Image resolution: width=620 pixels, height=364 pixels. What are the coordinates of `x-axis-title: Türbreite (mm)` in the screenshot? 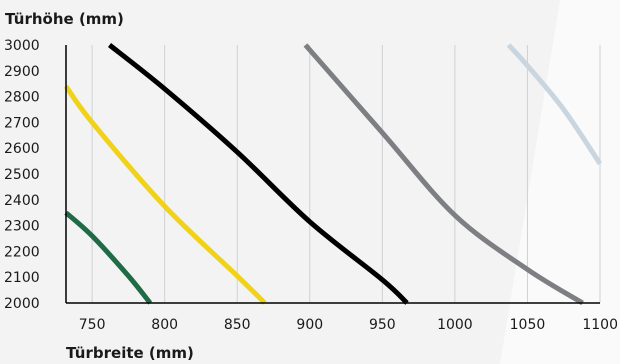 It's located at (130, 353).